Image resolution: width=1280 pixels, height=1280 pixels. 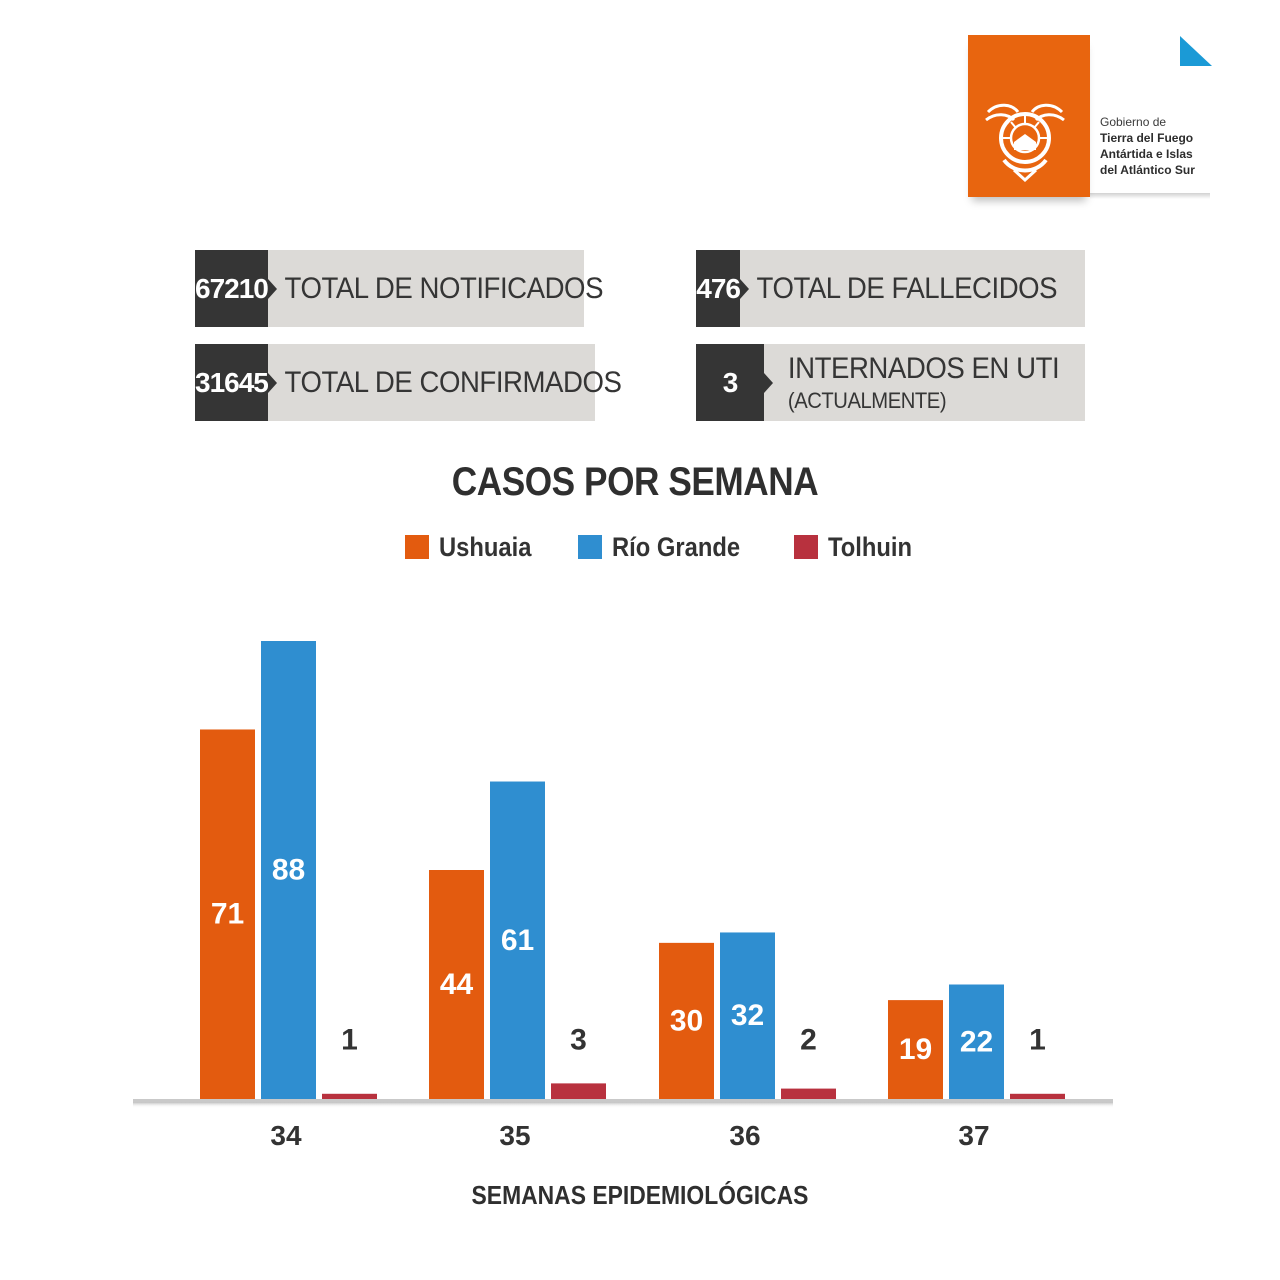 I want to click on x-tick-label-35: 35, so click(x=514, y=1135).